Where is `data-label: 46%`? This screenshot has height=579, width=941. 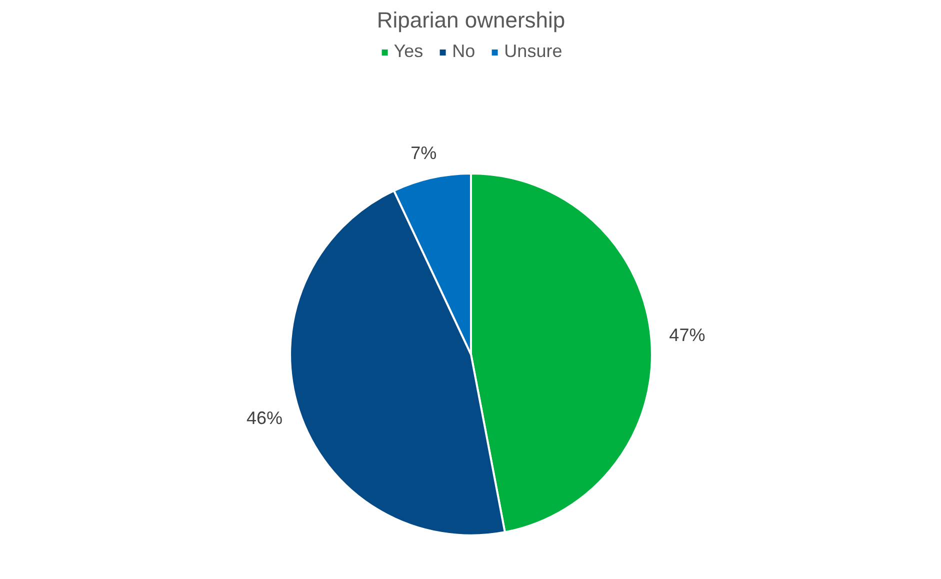
data-label: 46% is located at coordinates (264, 418).